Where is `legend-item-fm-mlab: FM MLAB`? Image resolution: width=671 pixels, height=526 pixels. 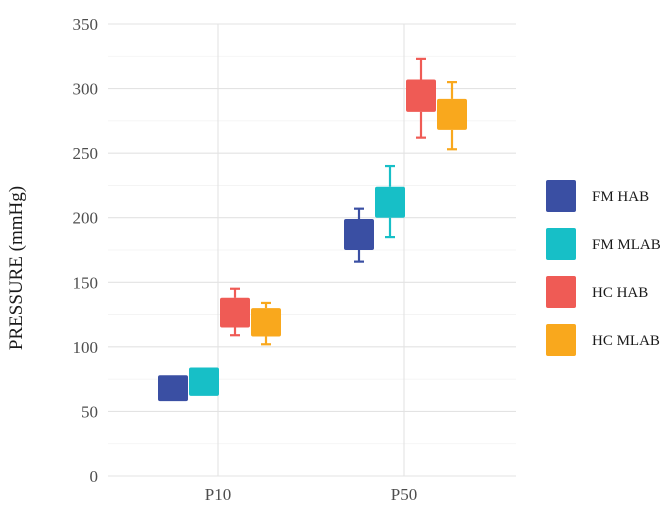 legend-item-fm-mlab: FM MLAB is located at coordinates (603, 244).